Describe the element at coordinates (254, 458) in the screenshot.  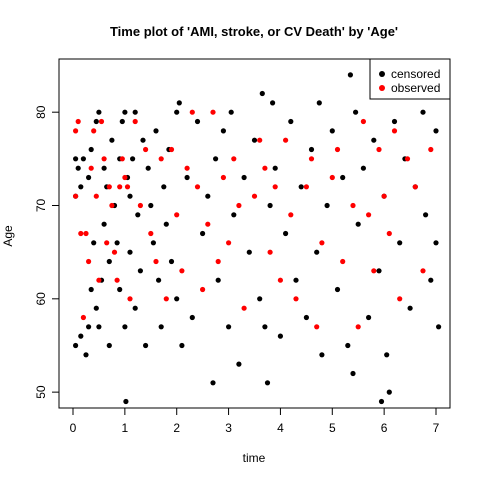
I see `x-axis-label: time` at that location.